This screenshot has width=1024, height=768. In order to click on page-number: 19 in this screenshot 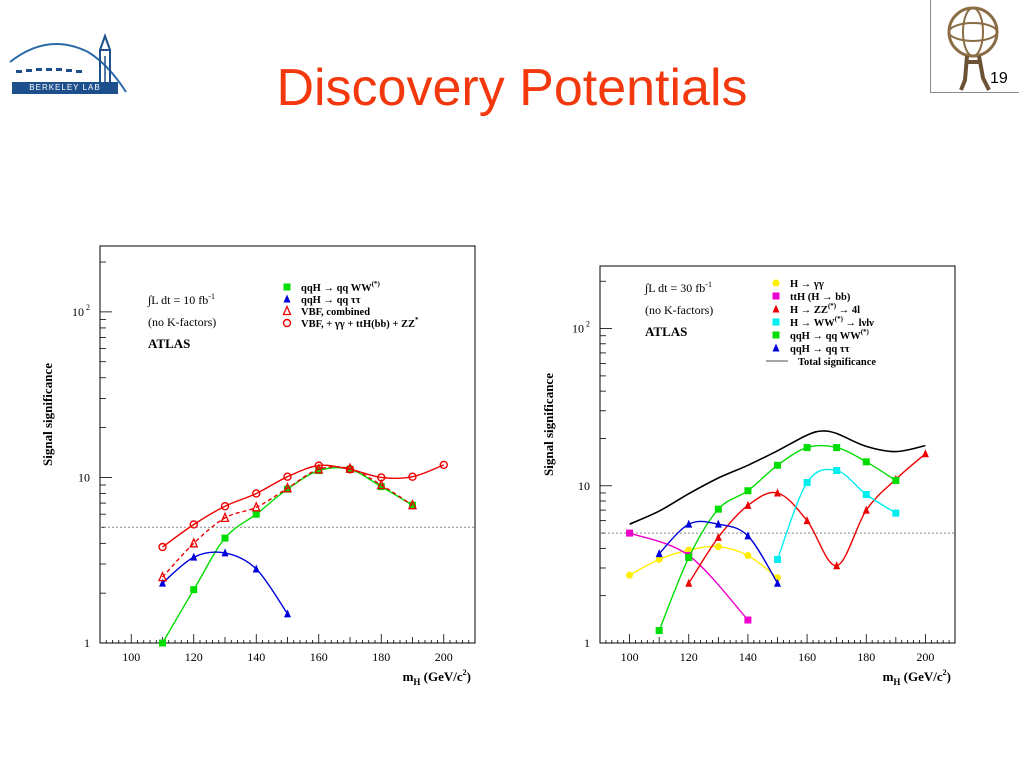, I will do `click(999, 78)`.